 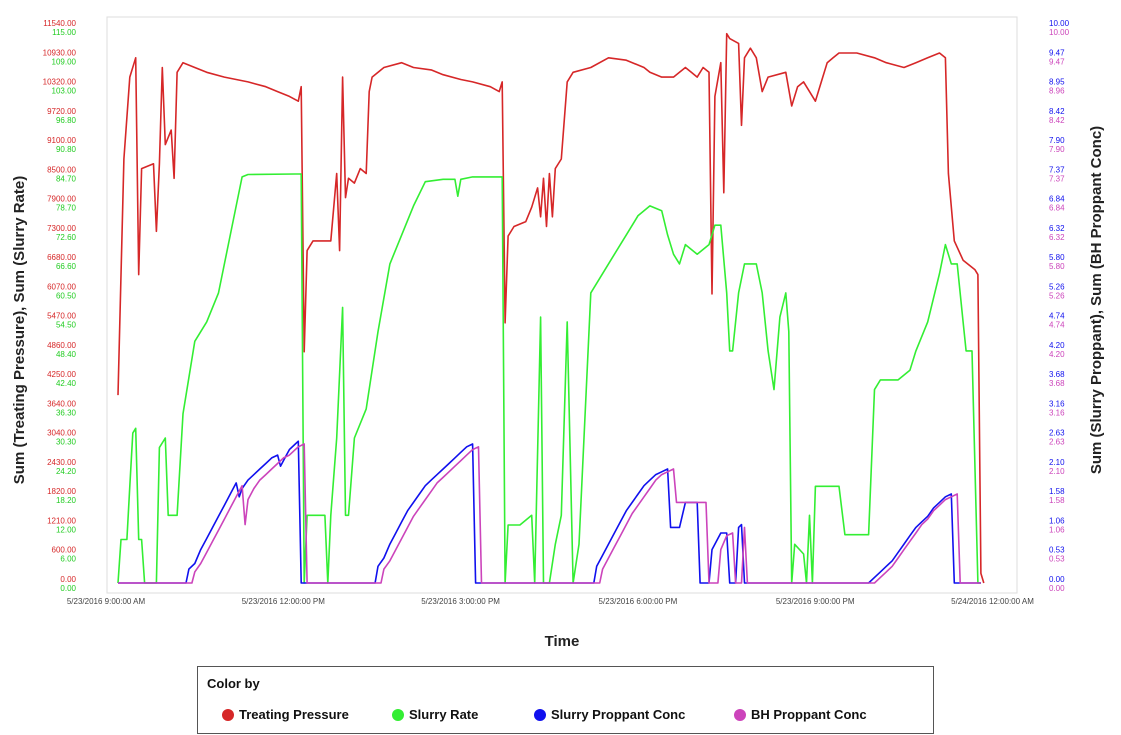 What do you see at coordinates (1057, 403) in the screenshot?
I see `y-tick-label-slurry: 3.16` at bounding box center [1057, 403].